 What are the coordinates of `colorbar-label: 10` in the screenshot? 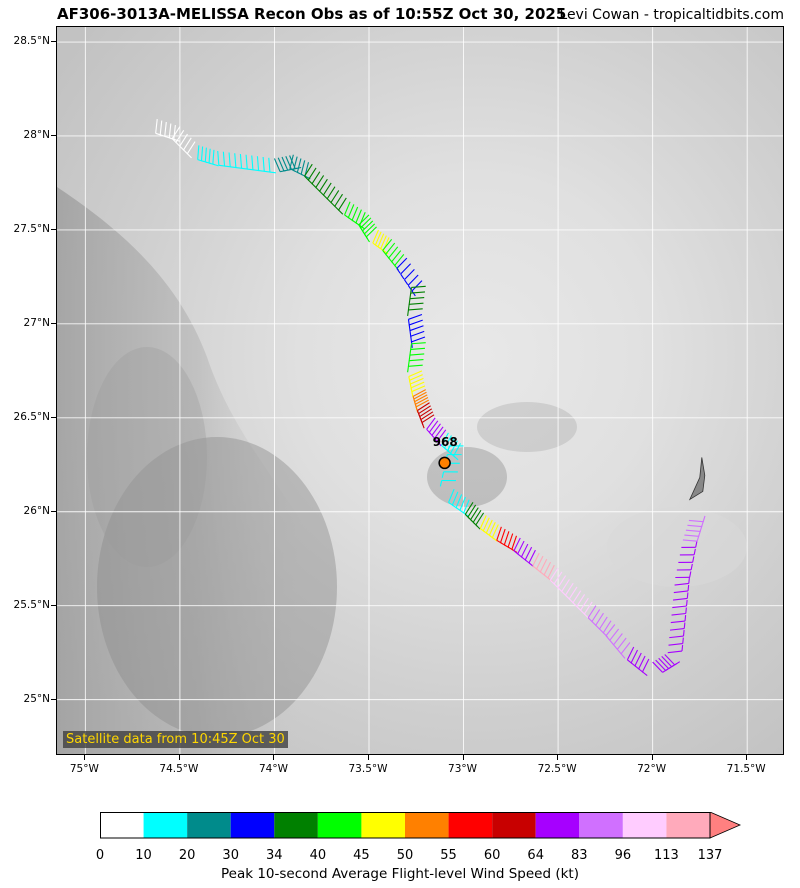 It's located at (143, 855).